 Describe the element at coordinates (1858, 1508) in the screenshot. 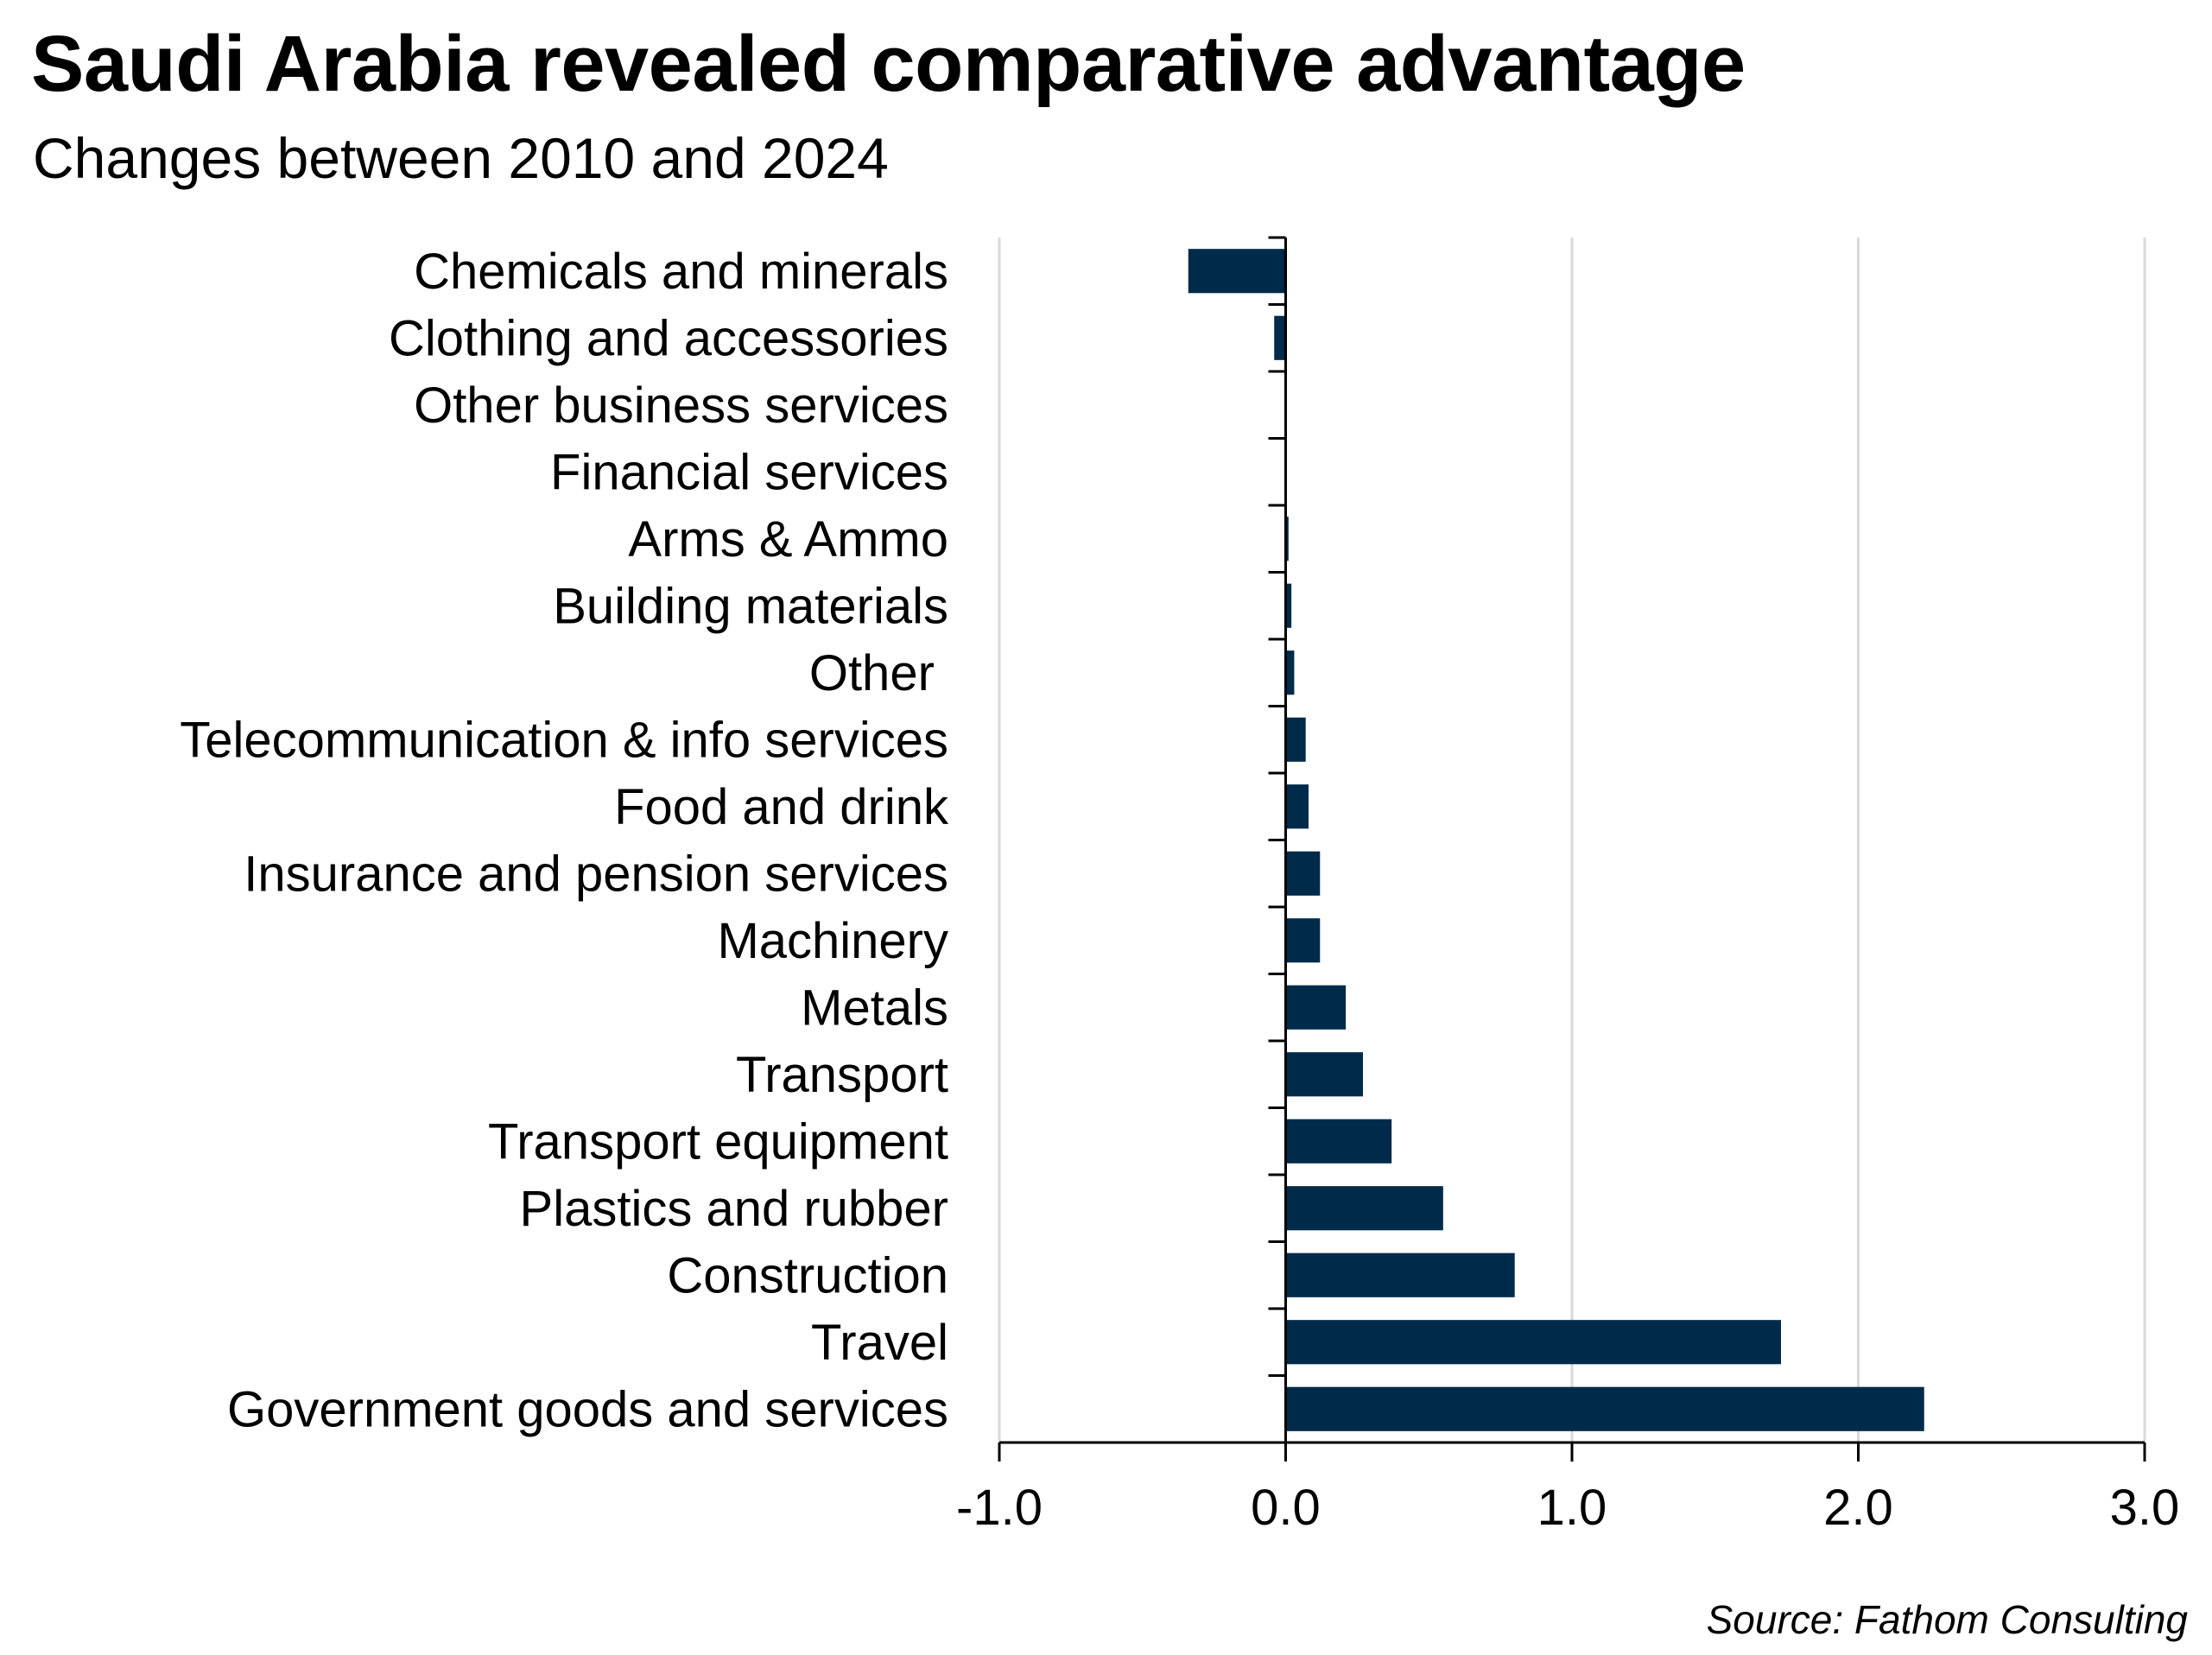

I see `x-tick-label: 2.0` at that location.